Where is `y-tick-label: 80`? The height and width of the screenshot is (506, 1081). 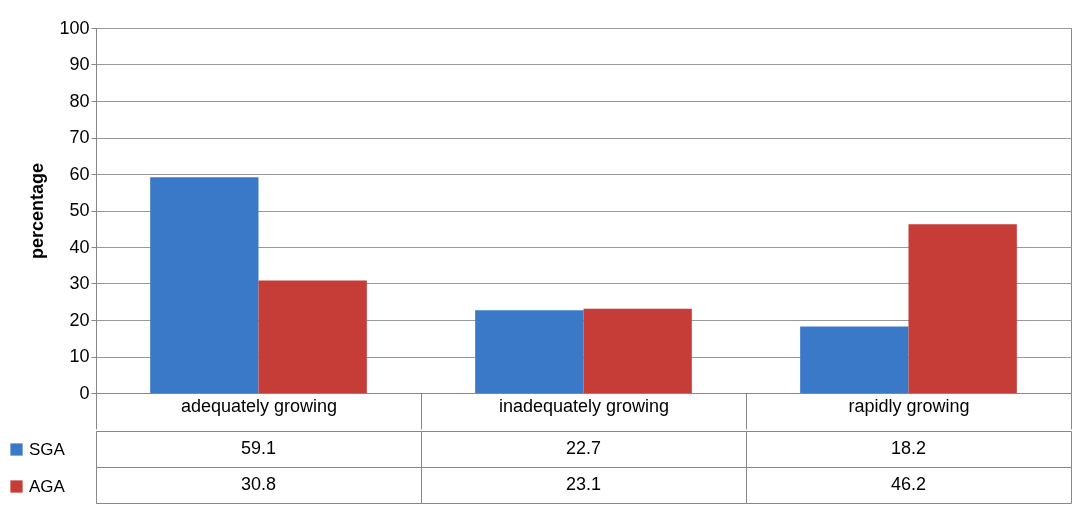 y-tick-label: 80 is located at coordinates (79, 100).